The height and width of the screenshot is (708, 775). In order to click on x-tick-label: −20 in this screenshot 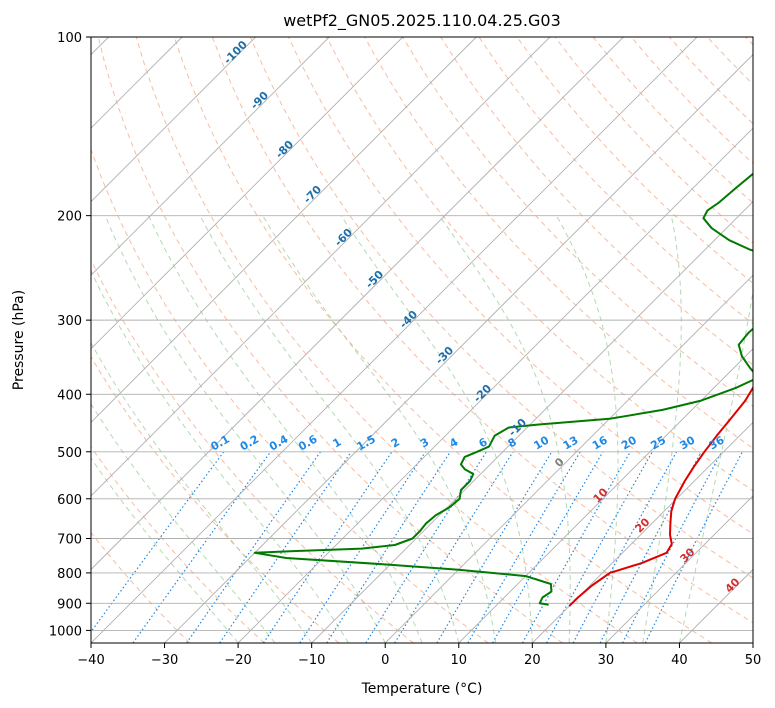, I will do `click(237, 660)`.